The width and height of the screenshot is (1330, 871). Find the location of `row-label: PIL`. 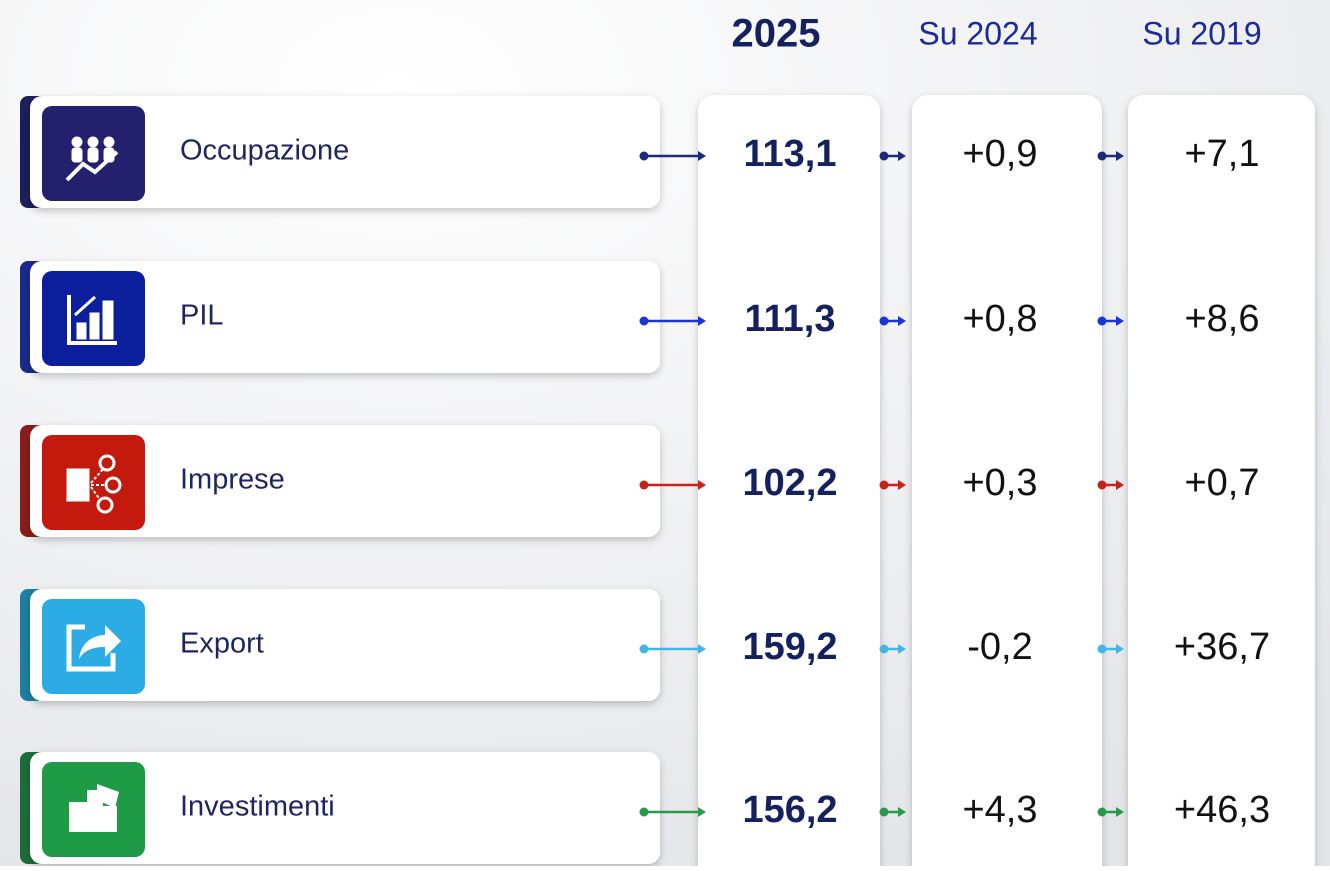

row-label: PIL is located at coordinates (202, 316).